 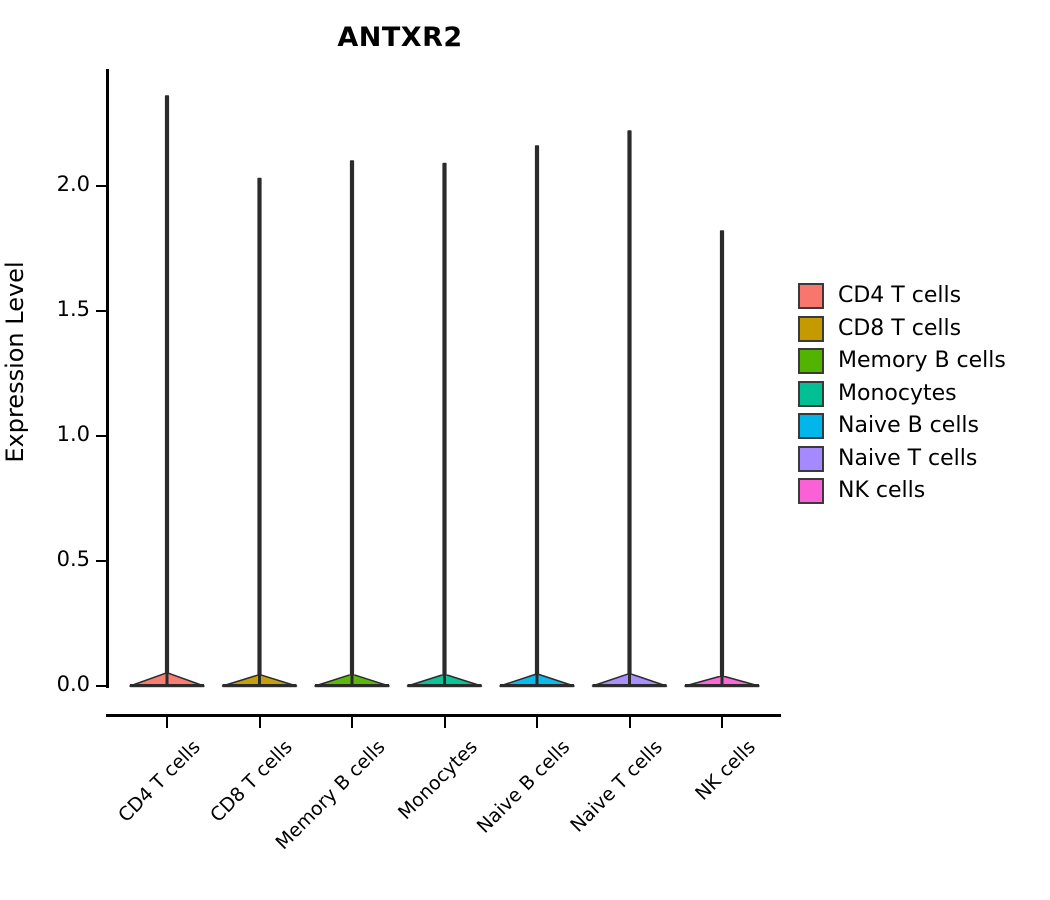 What do you see at coordinates (400, 37) in the screenshot?
I see `page-title: ANTXR2` at bounding box center [400, 37].